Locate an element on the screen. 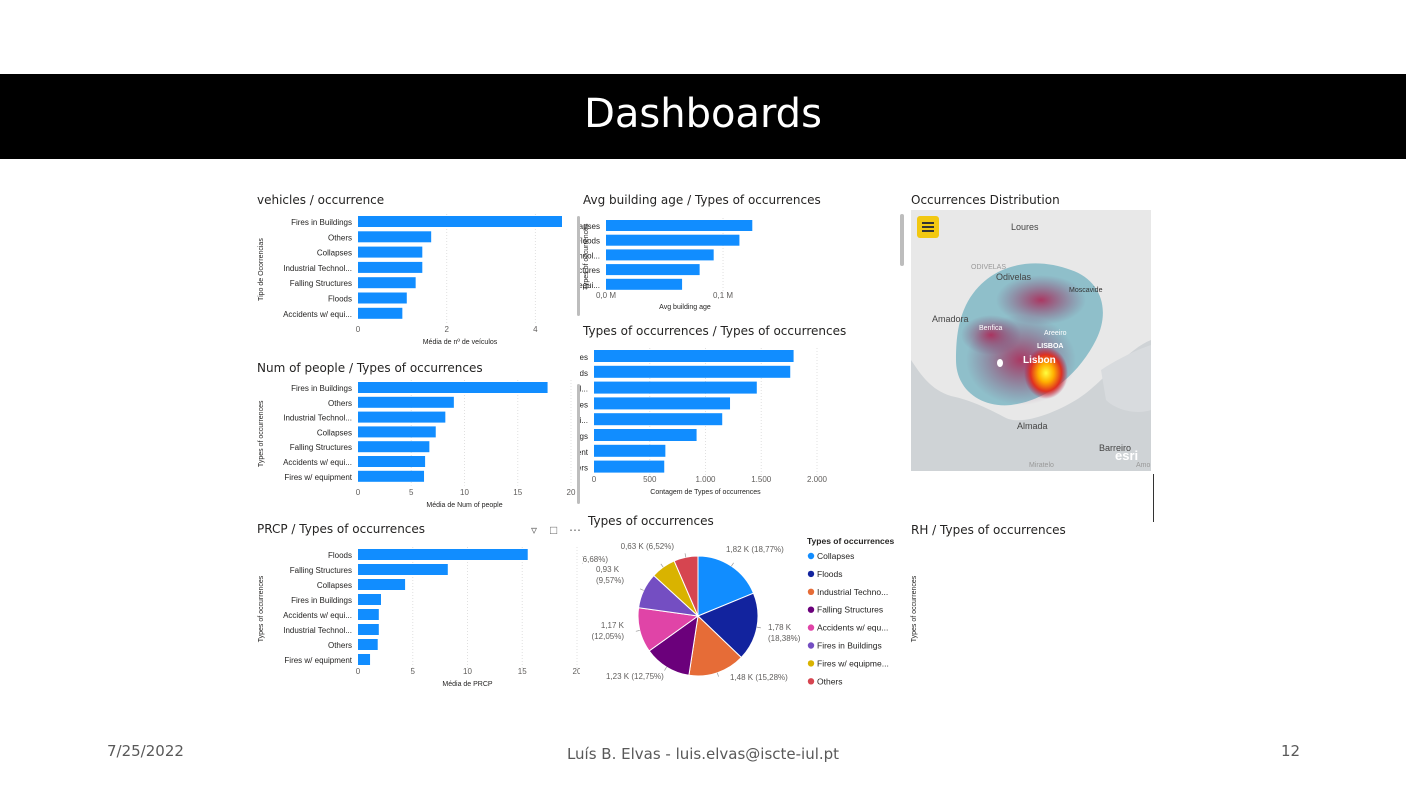  legend-item: Floods is located at coordinates (830, 574).